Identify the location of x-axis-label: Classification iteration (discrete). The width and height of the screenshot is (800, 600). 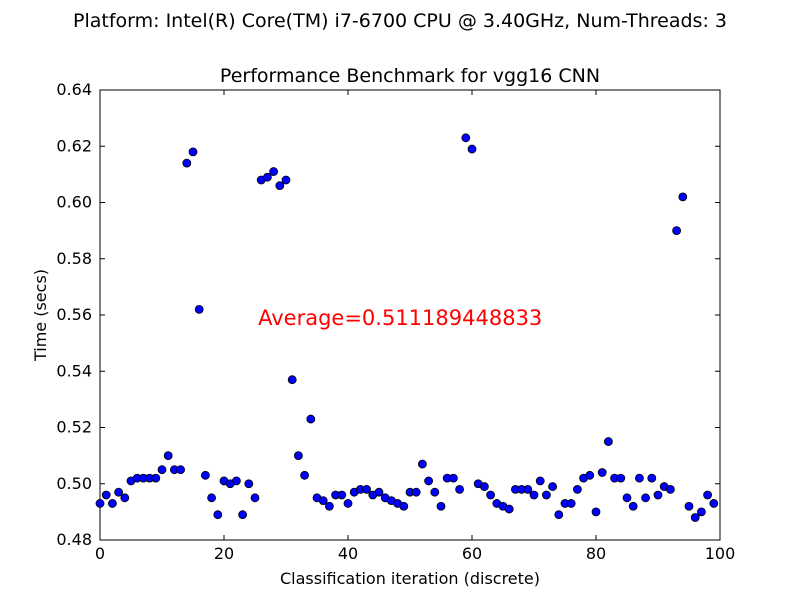
(410, 578).